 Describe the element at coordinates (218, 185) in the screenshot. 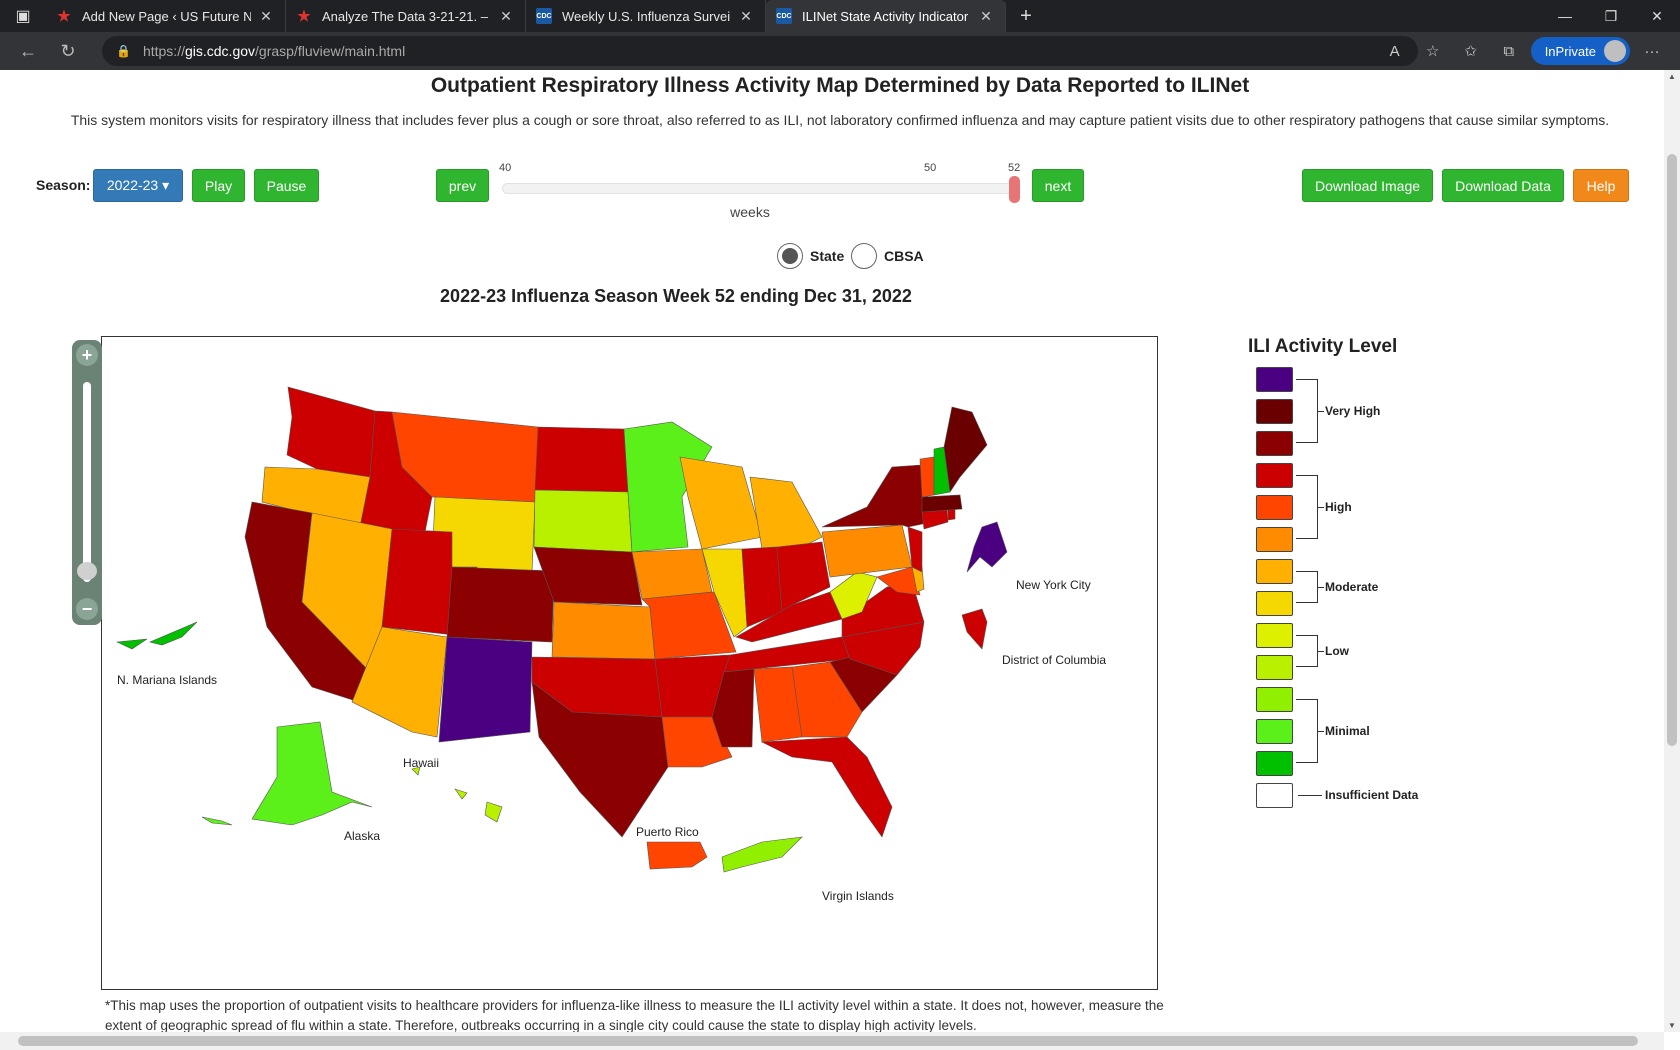

I see `play-button: Play` at that location.